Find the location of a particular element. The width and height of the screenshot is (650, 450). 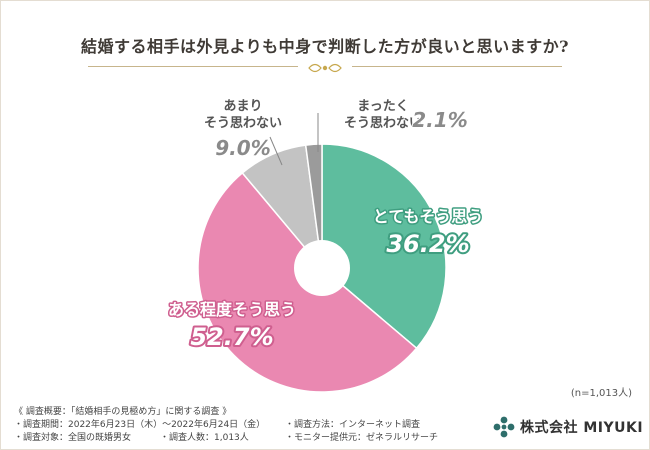

label-not-really-agree-line2: そう思わない is located at coordinates (243, 123).